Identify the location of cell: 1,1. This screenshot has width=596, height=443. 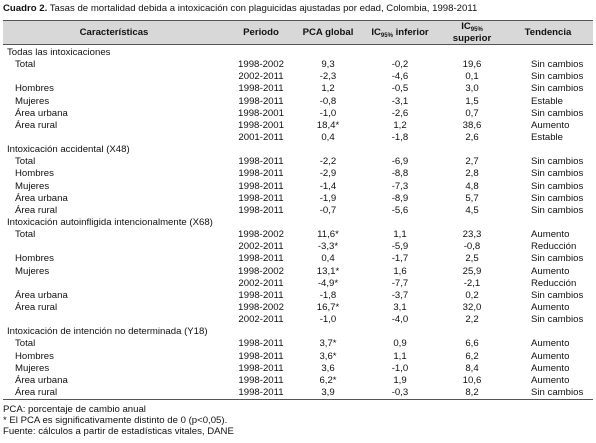
(400, 235).